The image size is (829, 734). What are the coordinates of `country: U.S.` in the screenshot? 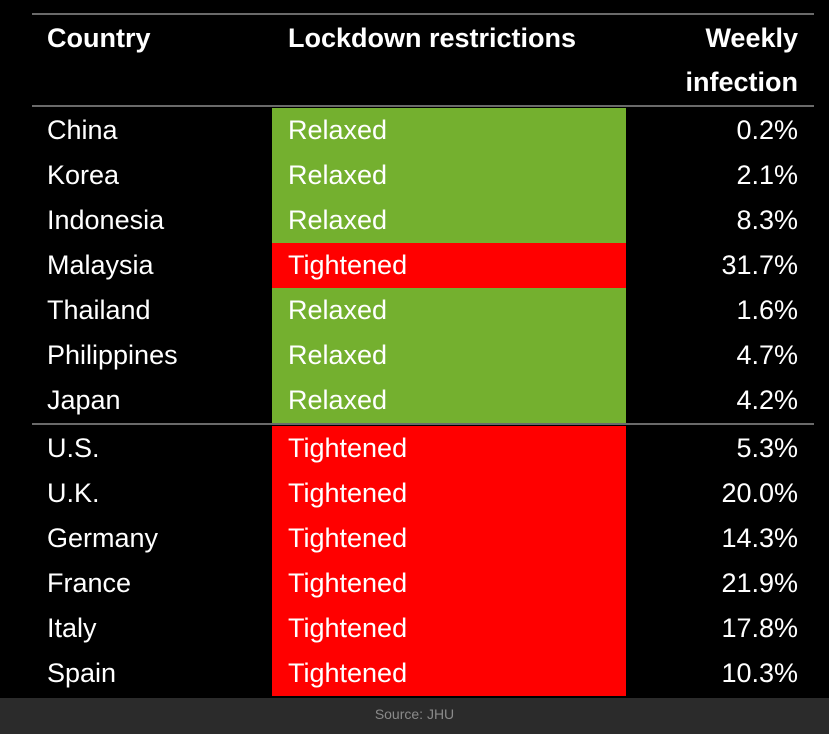 It's located at (73, 448).